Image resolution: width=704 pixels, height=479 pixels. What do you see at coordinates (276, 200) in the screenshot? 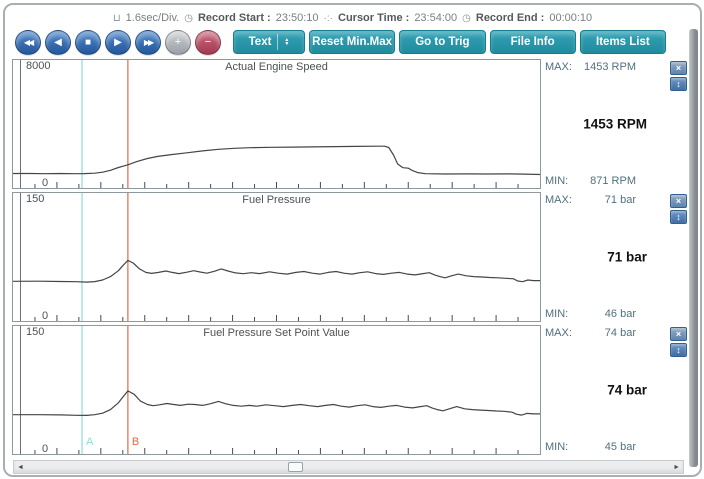
I see `chart-title: Fuel Pressure` at bounding box center [276, 200].